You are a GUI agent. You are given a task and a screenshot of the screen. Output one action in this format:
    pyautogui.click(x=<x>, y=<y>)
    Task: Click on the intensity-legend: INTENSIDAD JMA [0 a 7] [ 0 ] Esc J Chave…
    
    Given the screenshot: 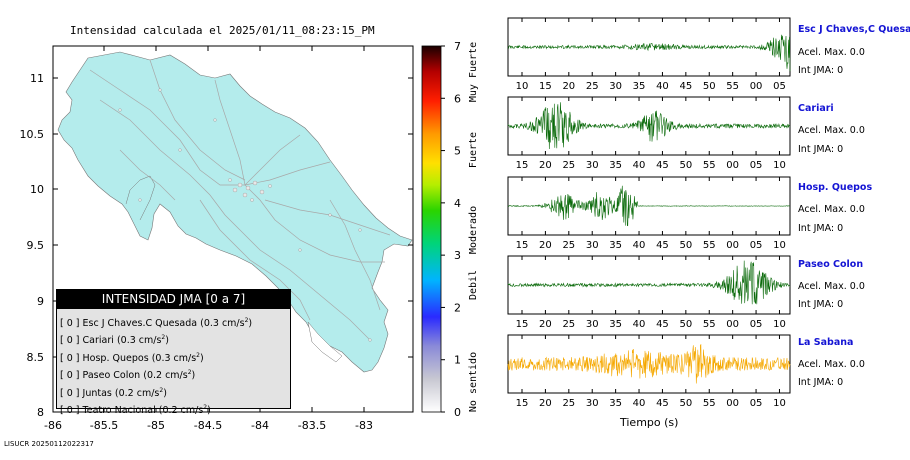 What is the action you would take?
    pyautogui.click(x=173, y=352)
    